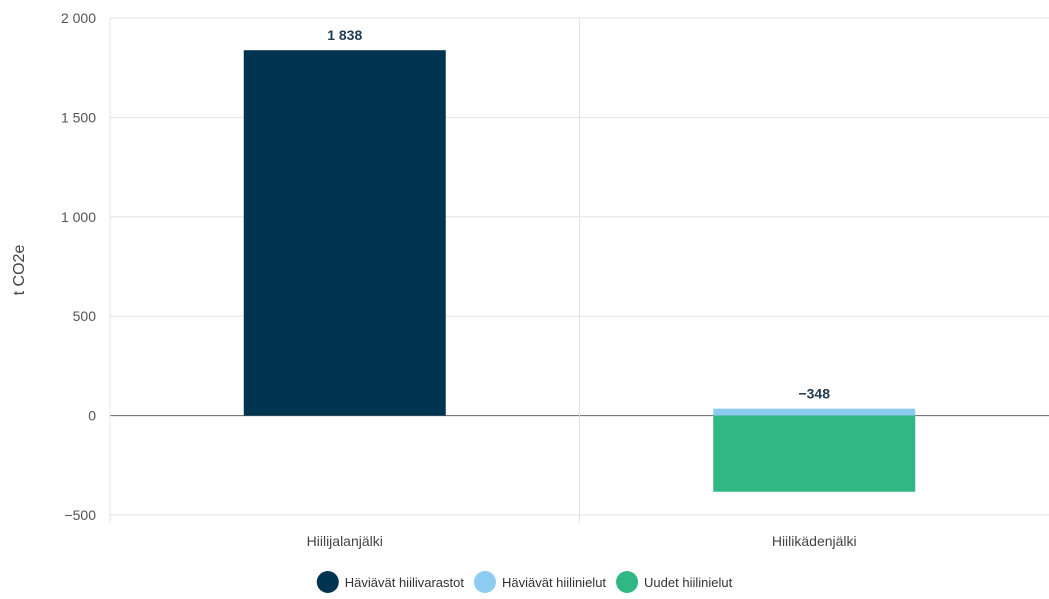 This screenshot has width=1049, height=599. What do you see at coordinates (814, 541) in the screenshot?
I see `x-tick-label: Hiilikädenjälki` at bounding box center [814, 541].